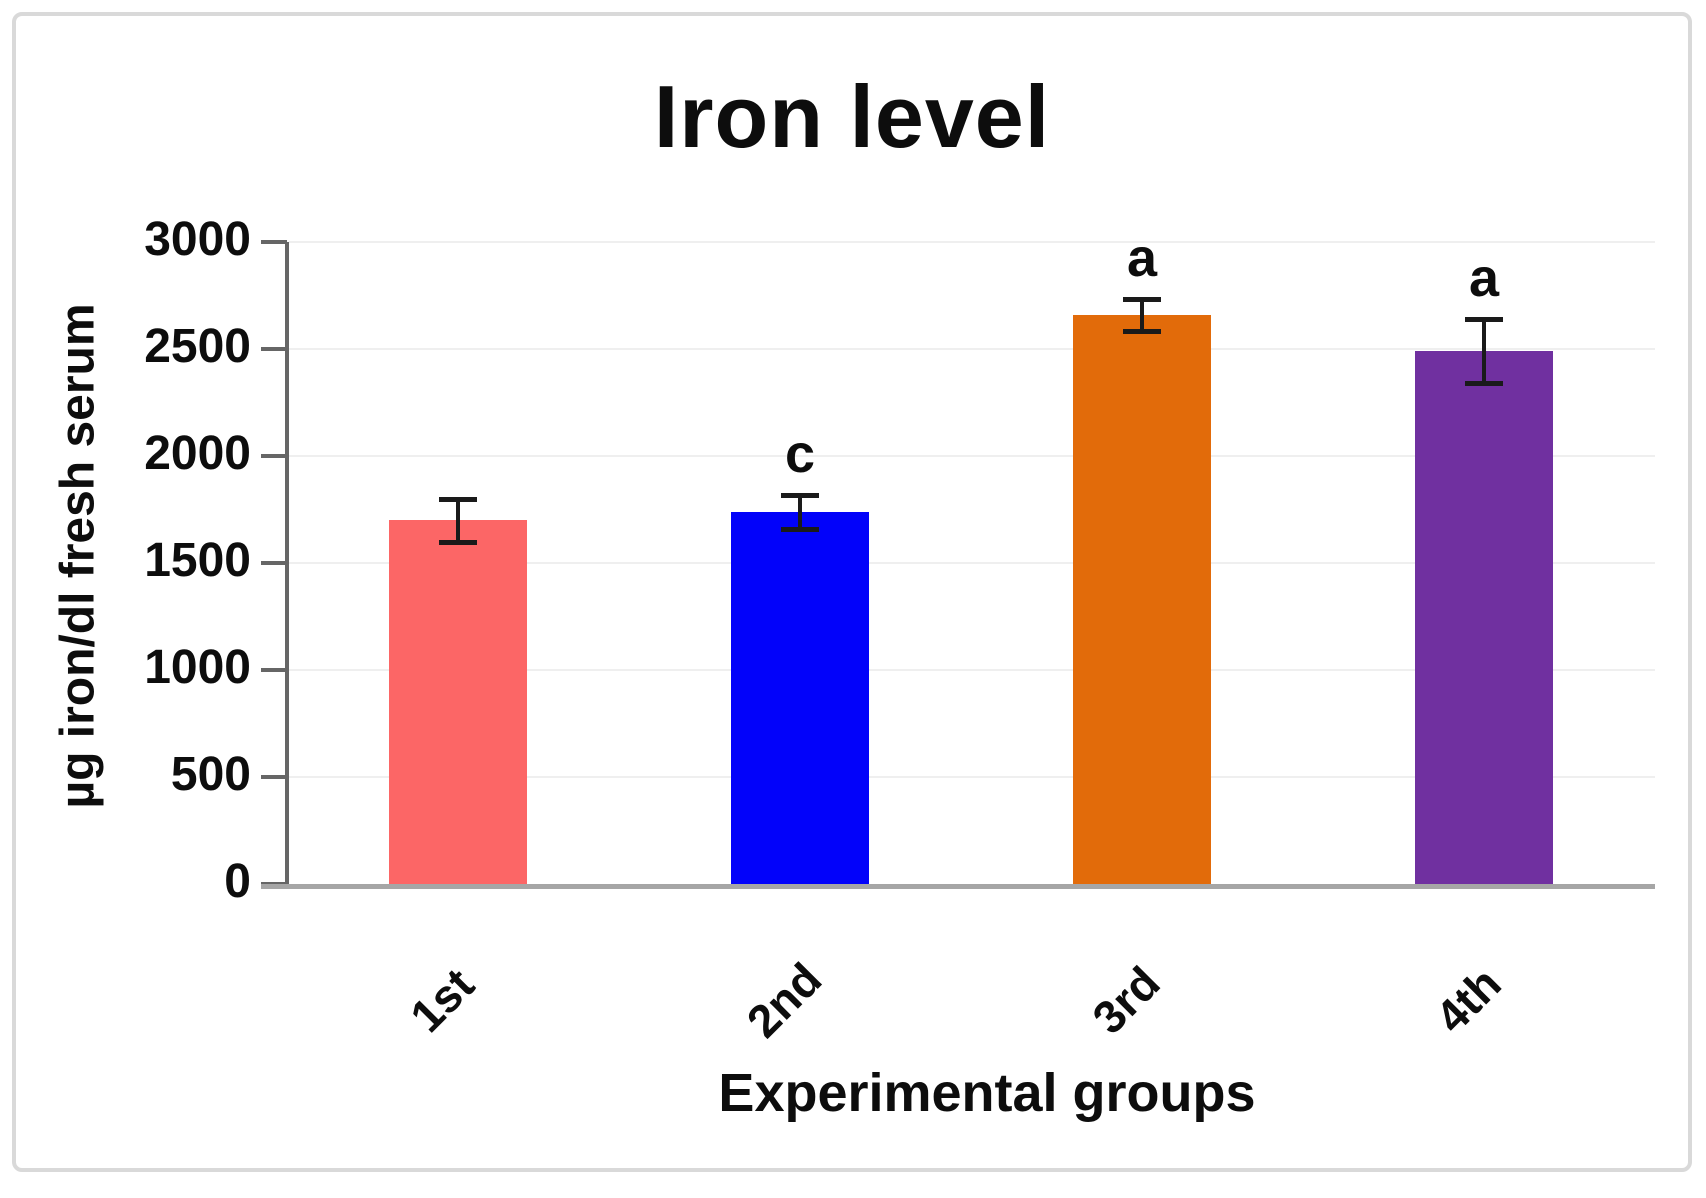 This screenshot has width=1706, height=1198. I want to click on bar-3rd, so click(1142, 599).